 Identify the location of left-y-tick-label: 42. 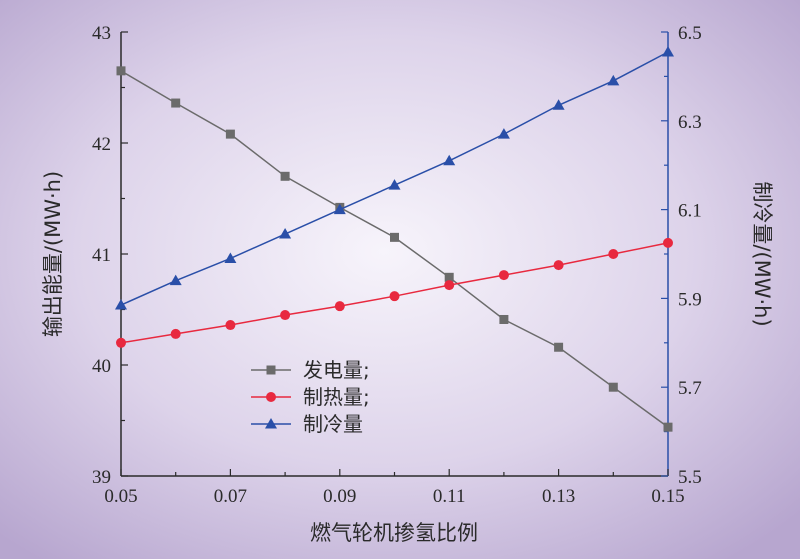
(101, 144).